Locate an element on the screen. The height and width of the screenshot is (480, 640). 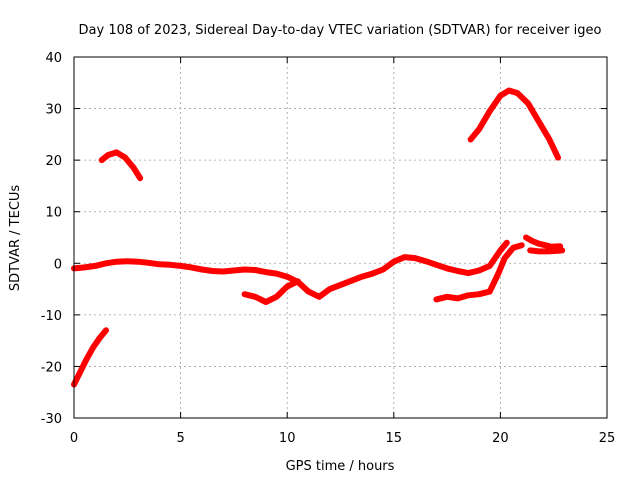
y-tick-label: 40 is located at coordinates (53, 58).